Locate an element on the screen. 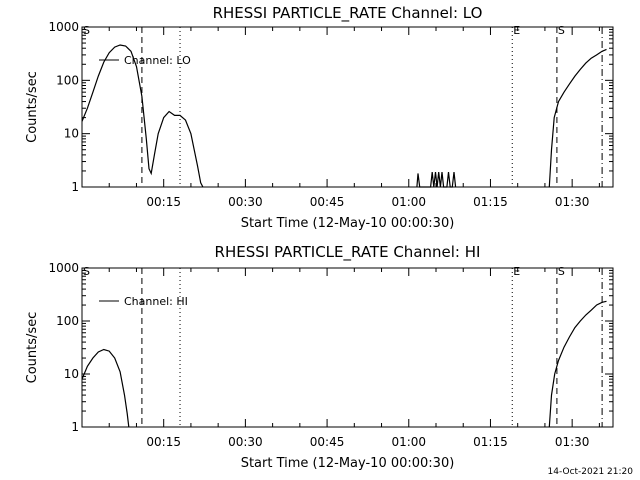 The image size is (640, 480). timestamp: 14-Oct-2021 21:20 is located at coordinates (591, 472).